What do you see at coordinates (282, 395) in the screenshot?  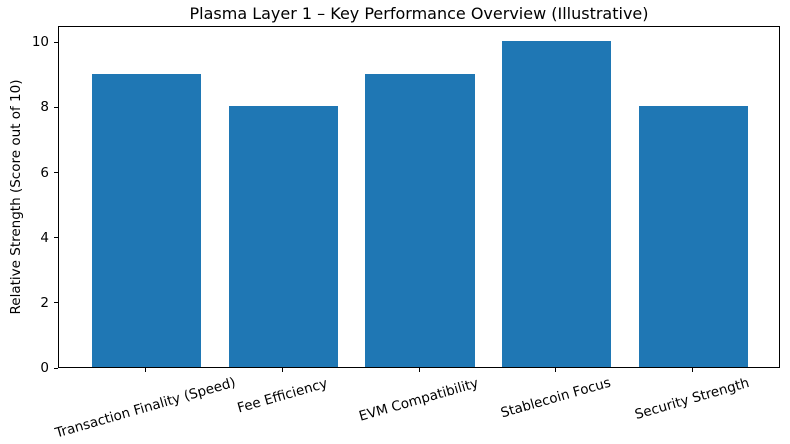 I see `x-tick-label: Fee Efficiency` at bounding box center [282, 395].